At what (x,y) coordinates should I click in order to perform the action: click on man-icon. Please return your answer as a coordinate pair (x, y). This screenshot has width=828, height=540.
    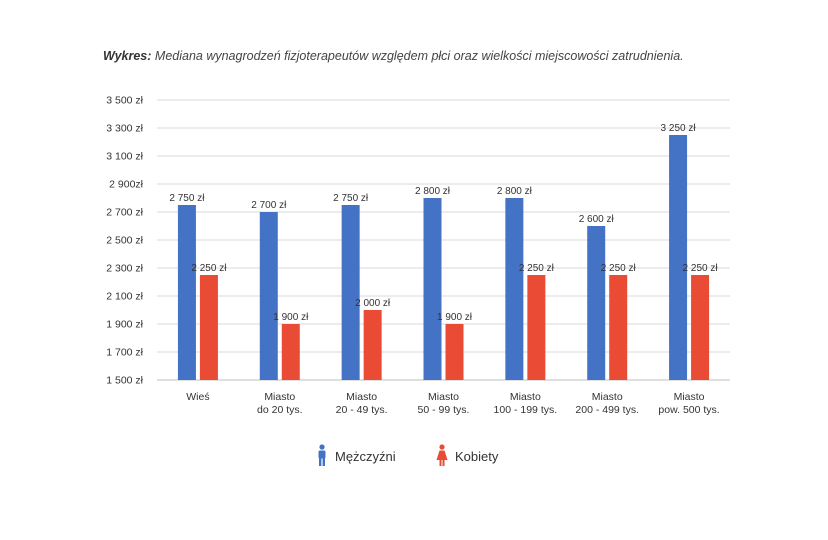
    Looking at the image, I should click on (322, 455).